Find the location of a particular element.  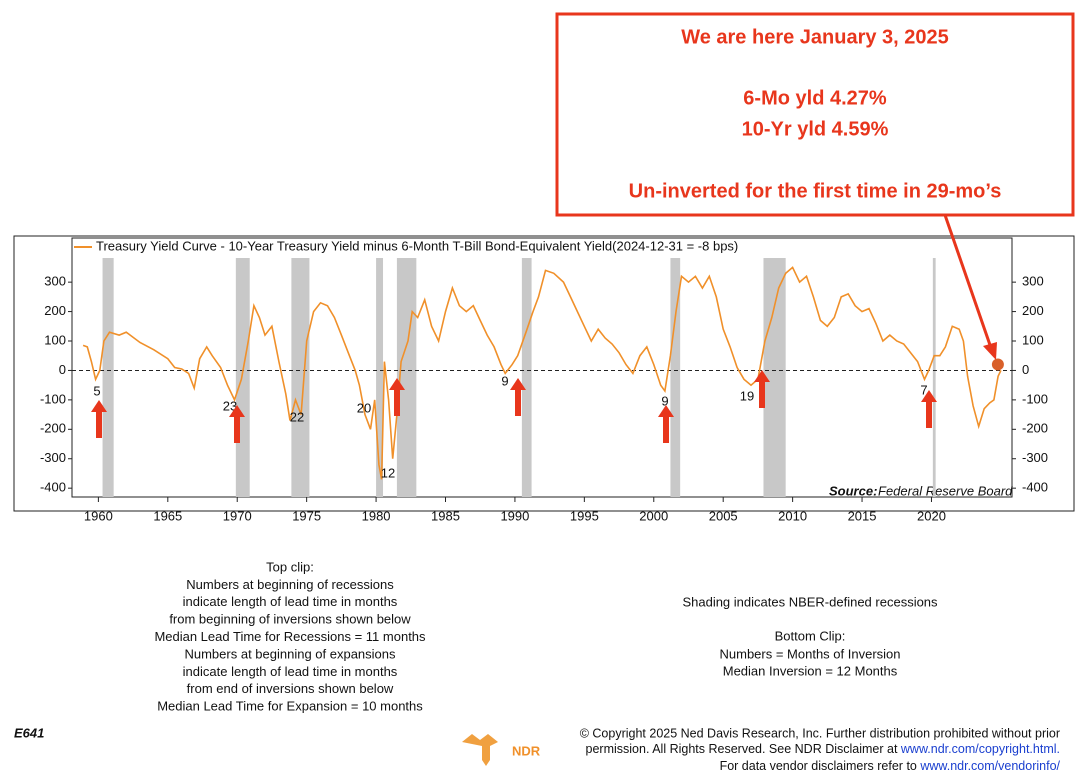

link: www.ndr.com/copyright.html. is located at coordinates (980, 749).